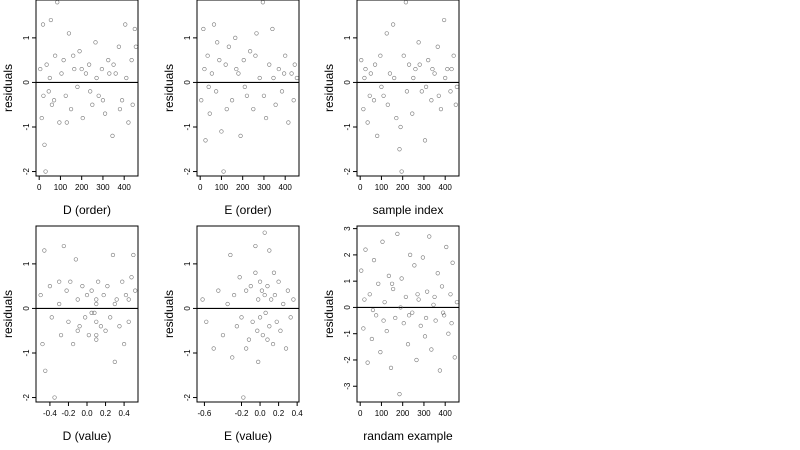 The height and width of the screenshot is (450, 800). I want to click on x-tick-label: -0.6, so click(205, 413).